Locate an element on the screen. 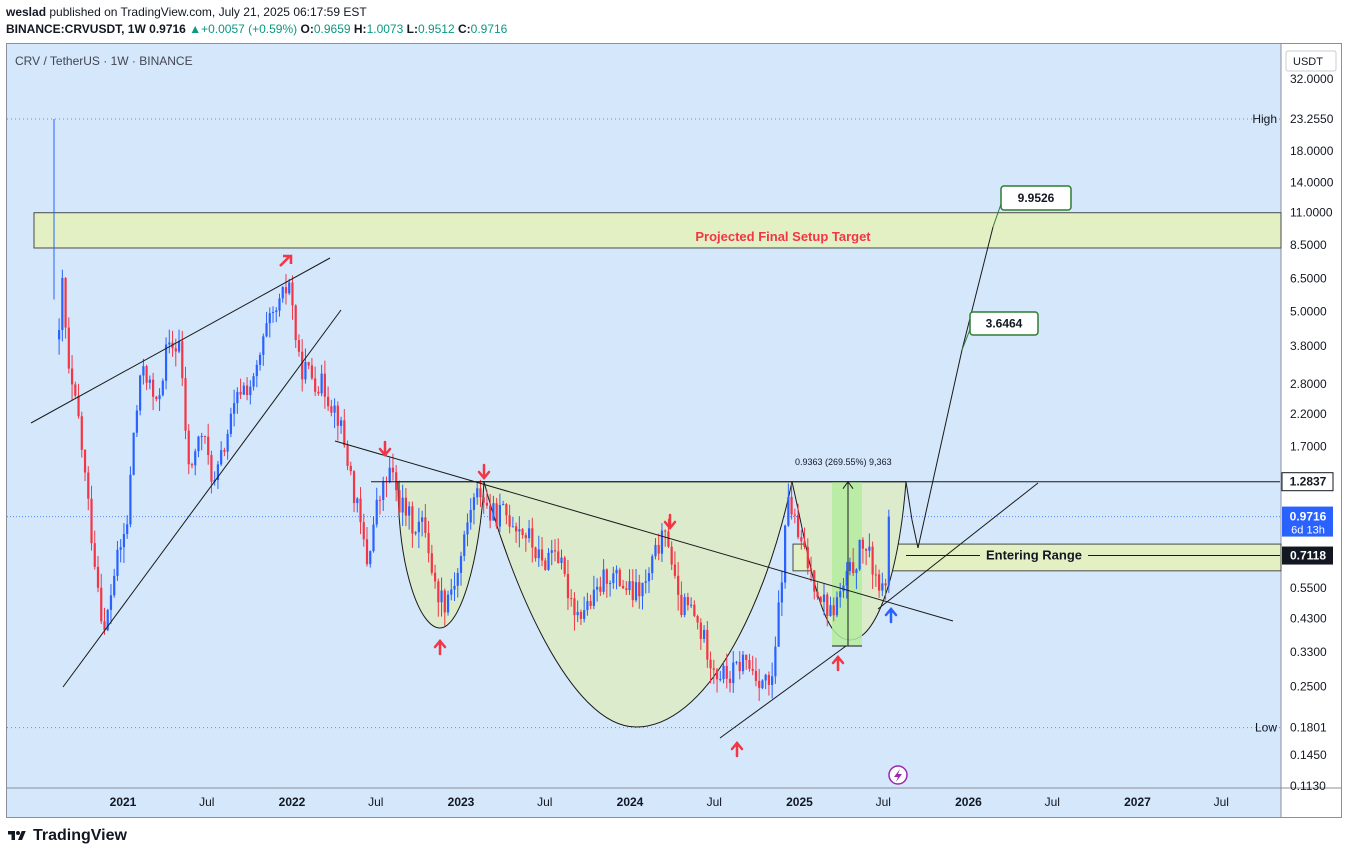 The image size is (1350, 854). measure-label: 0.9363 (269.55%) 9,363 is located at coordinates (843, 462).